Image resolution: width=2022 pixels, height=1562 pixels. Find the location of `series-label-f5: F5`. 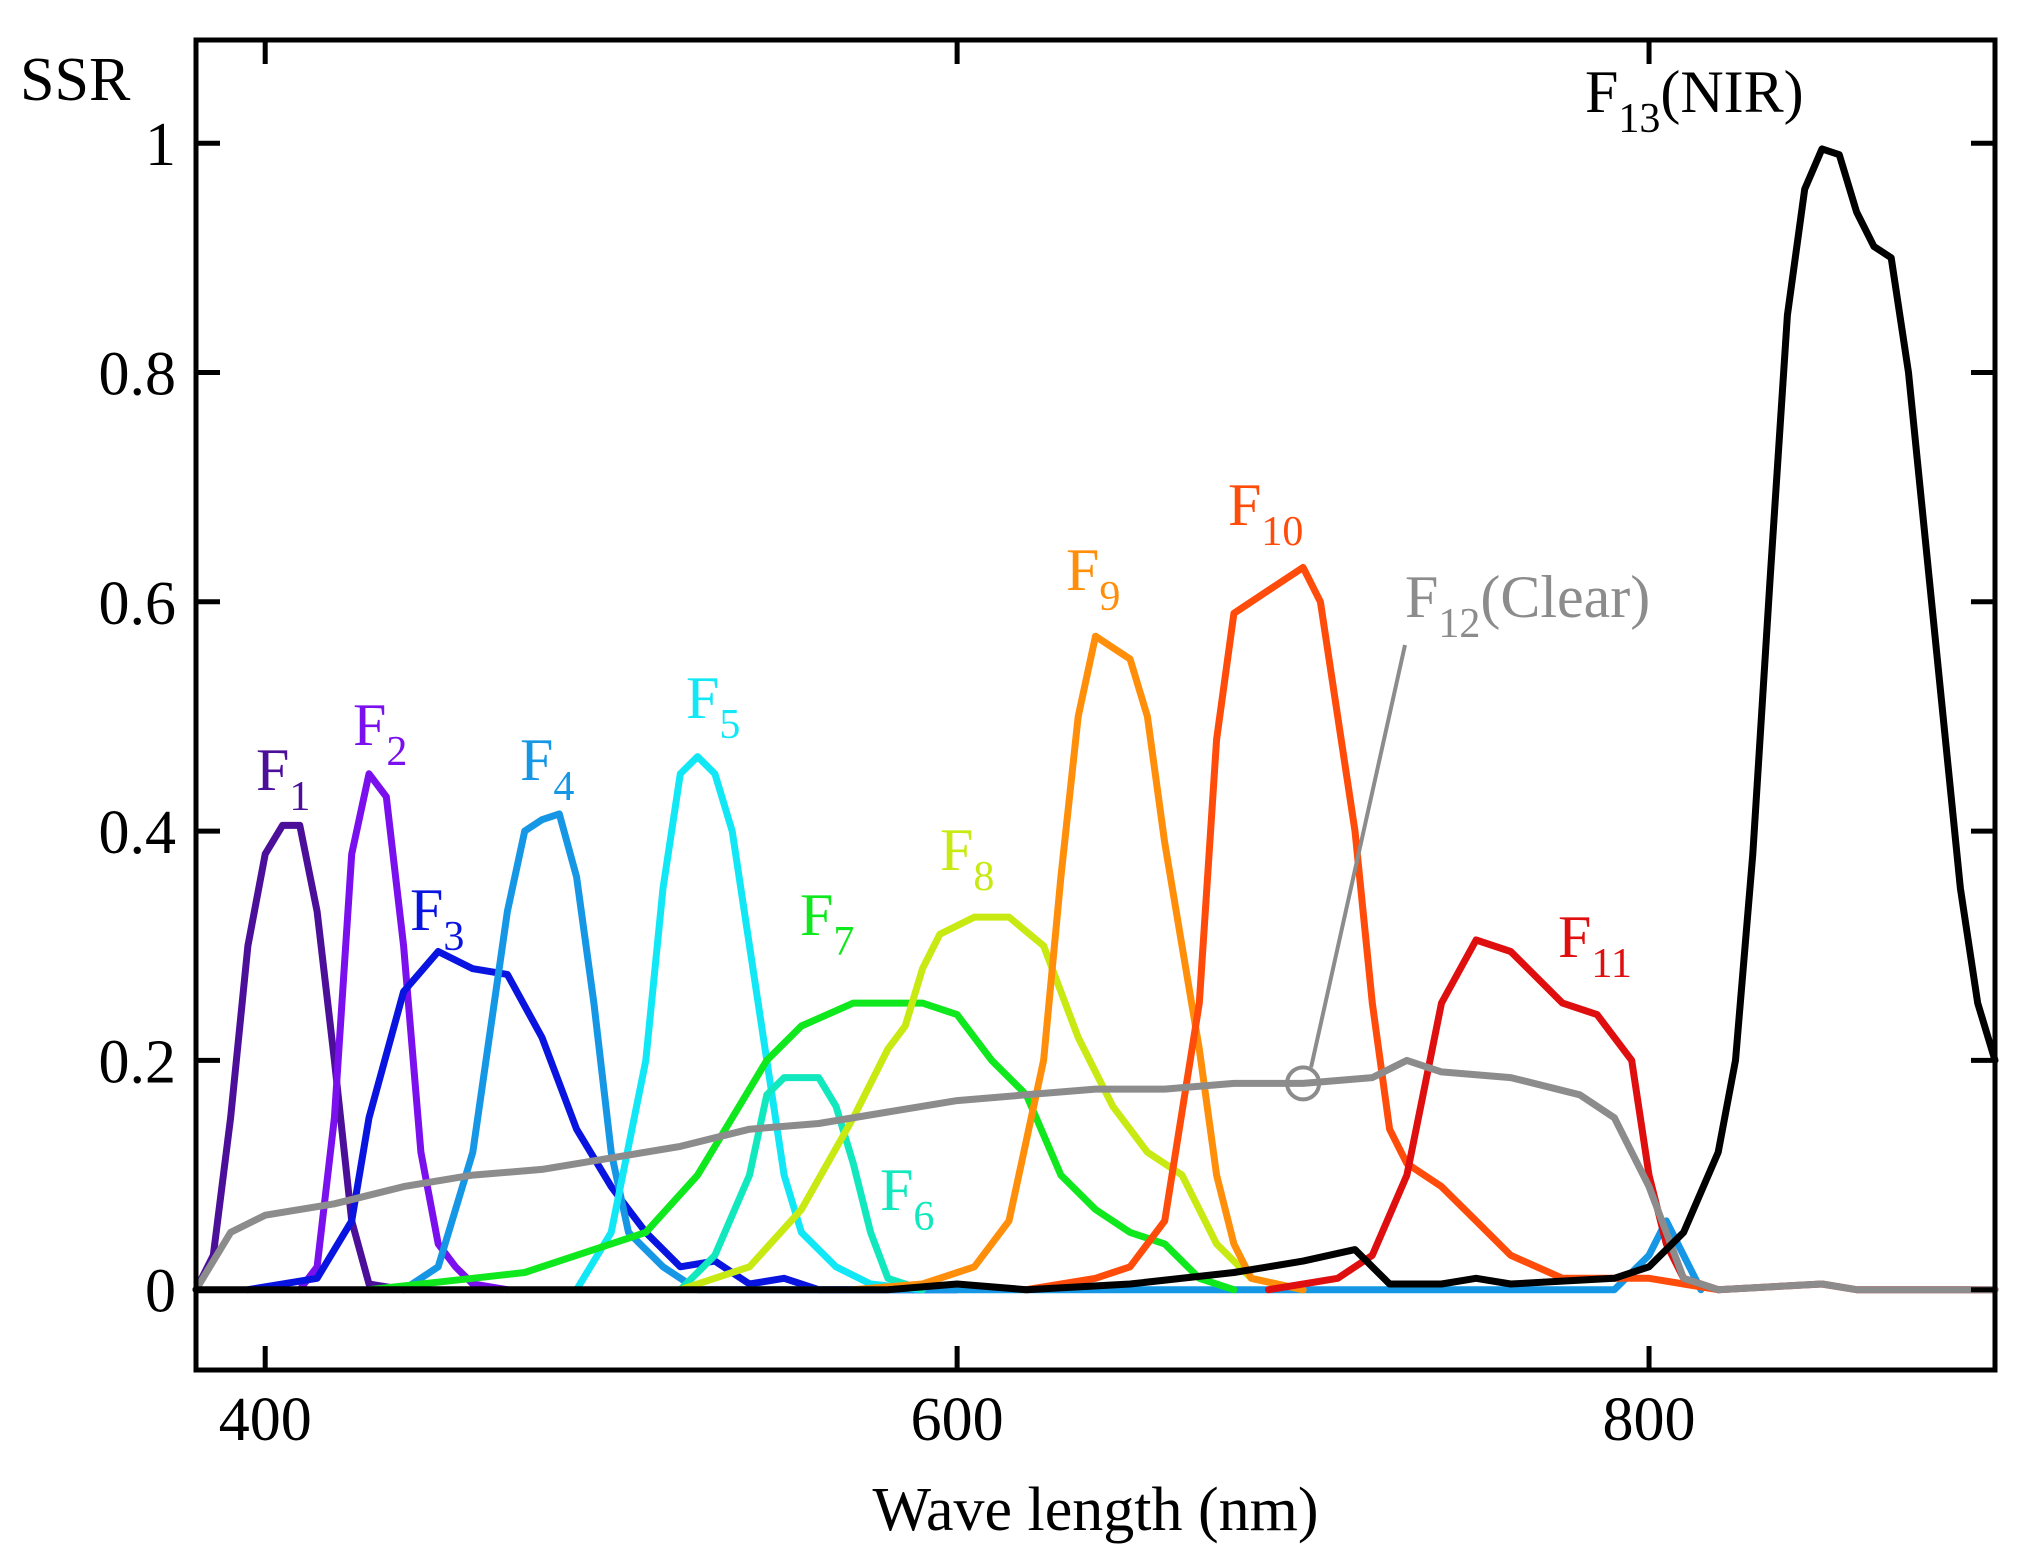

series-label-f5: F5 is located at coordinates (713, 706).